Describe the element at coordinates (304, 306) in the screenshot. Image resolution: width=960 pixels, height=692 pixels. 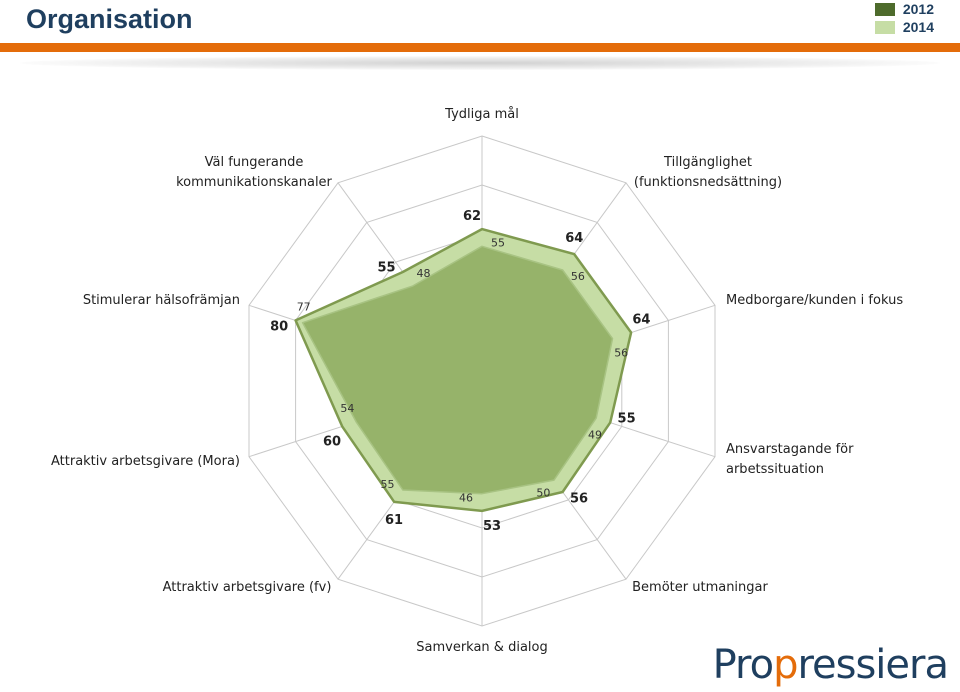
I see `data-label-2012-8: 77` at that location.